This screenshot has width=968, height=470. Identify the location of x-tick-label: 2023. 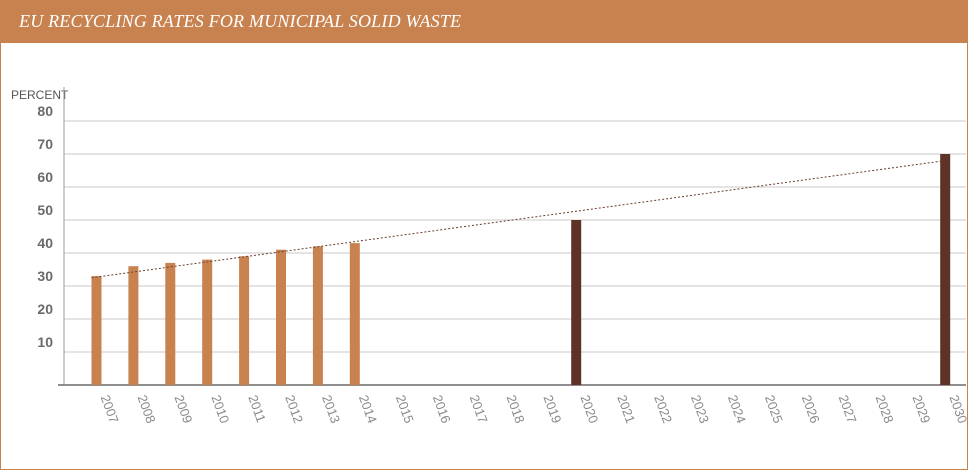
(700, 409).